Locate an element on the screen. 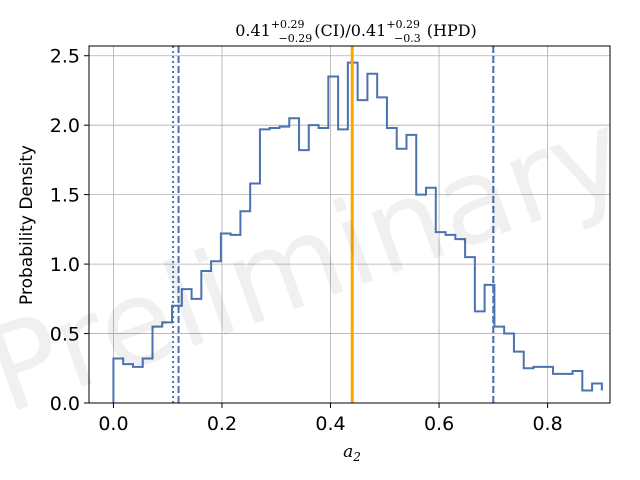 The width and height of the screenshot is (640, 480). y-tick-label: 1.5 is located at coordinates (65, 196).